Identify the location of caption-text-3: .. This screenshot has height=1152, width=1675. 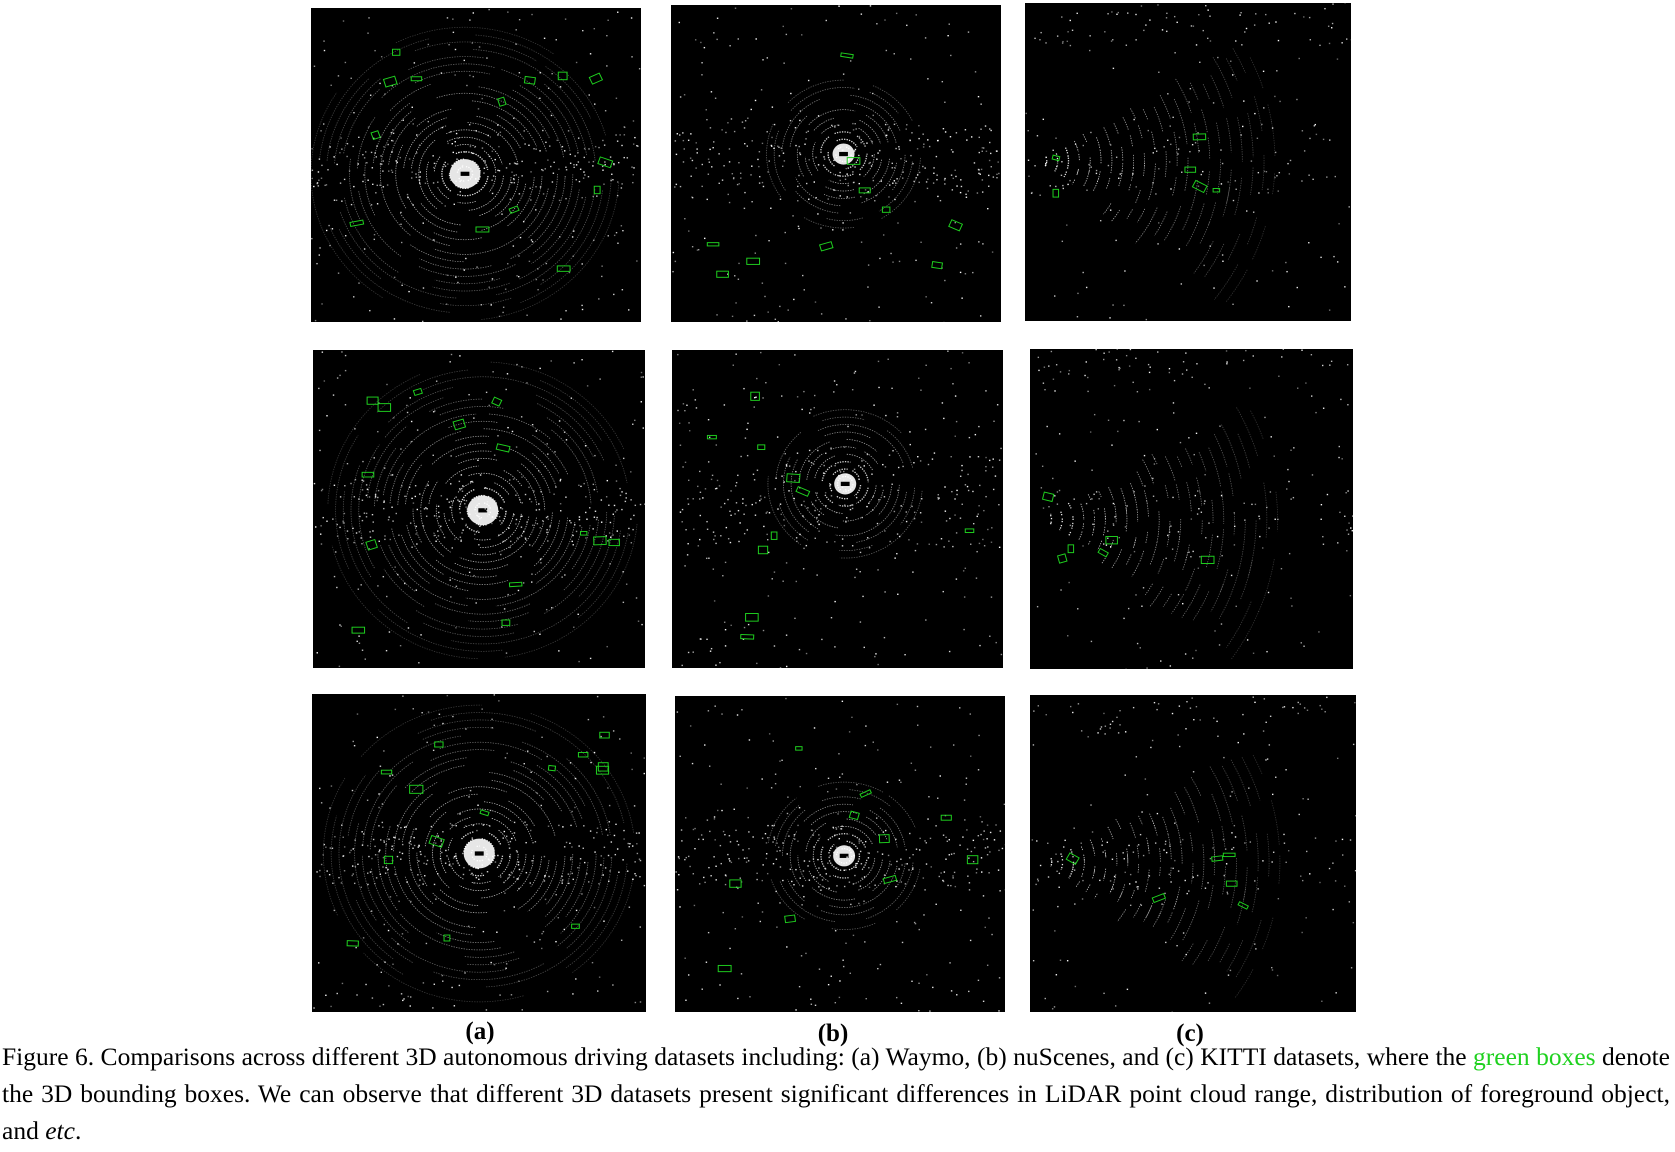
(78, 1130).